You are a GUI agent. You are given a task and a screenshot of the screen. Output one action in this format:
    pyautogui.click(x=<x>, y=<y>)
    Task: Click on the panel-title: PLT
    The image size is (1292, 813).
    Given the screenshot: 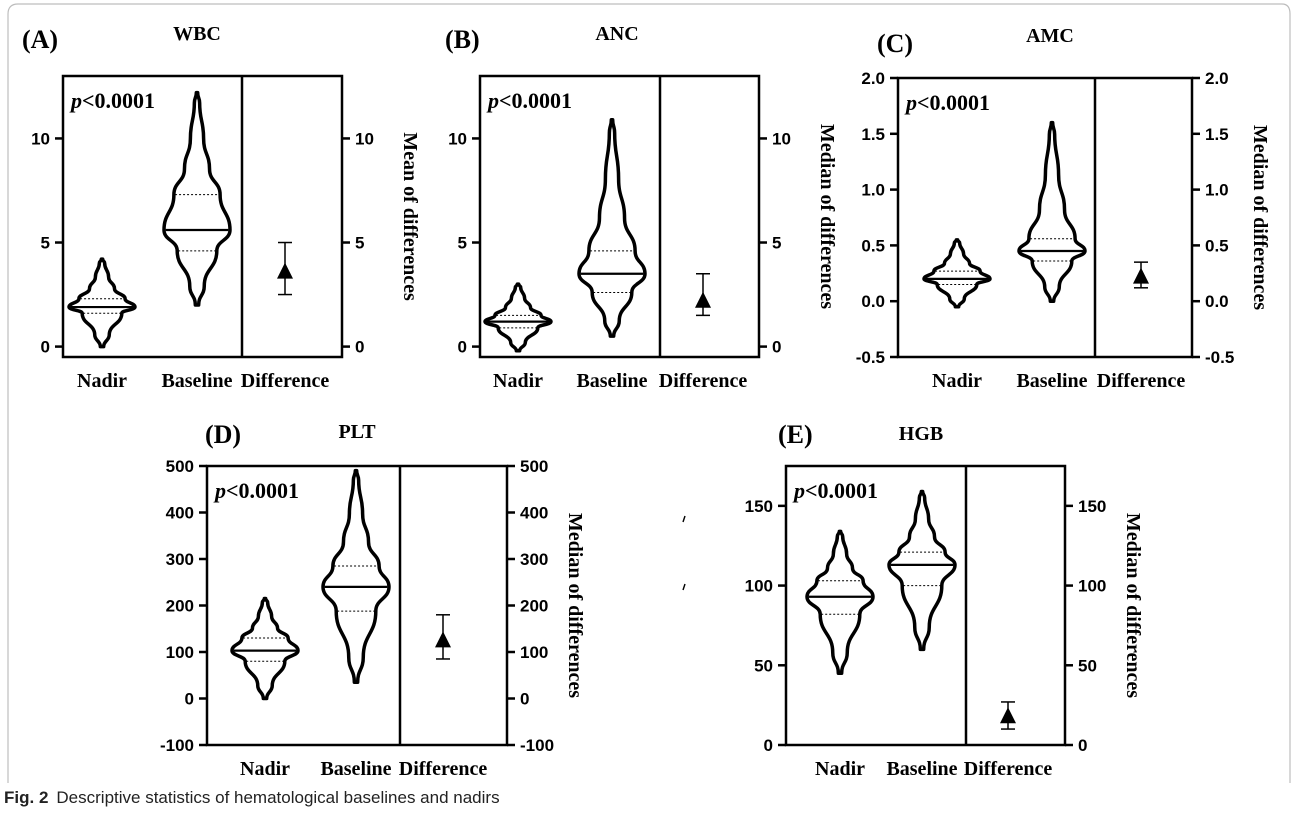 What is the action you would take?
    pyautogui.click(x=357, y=432)
    